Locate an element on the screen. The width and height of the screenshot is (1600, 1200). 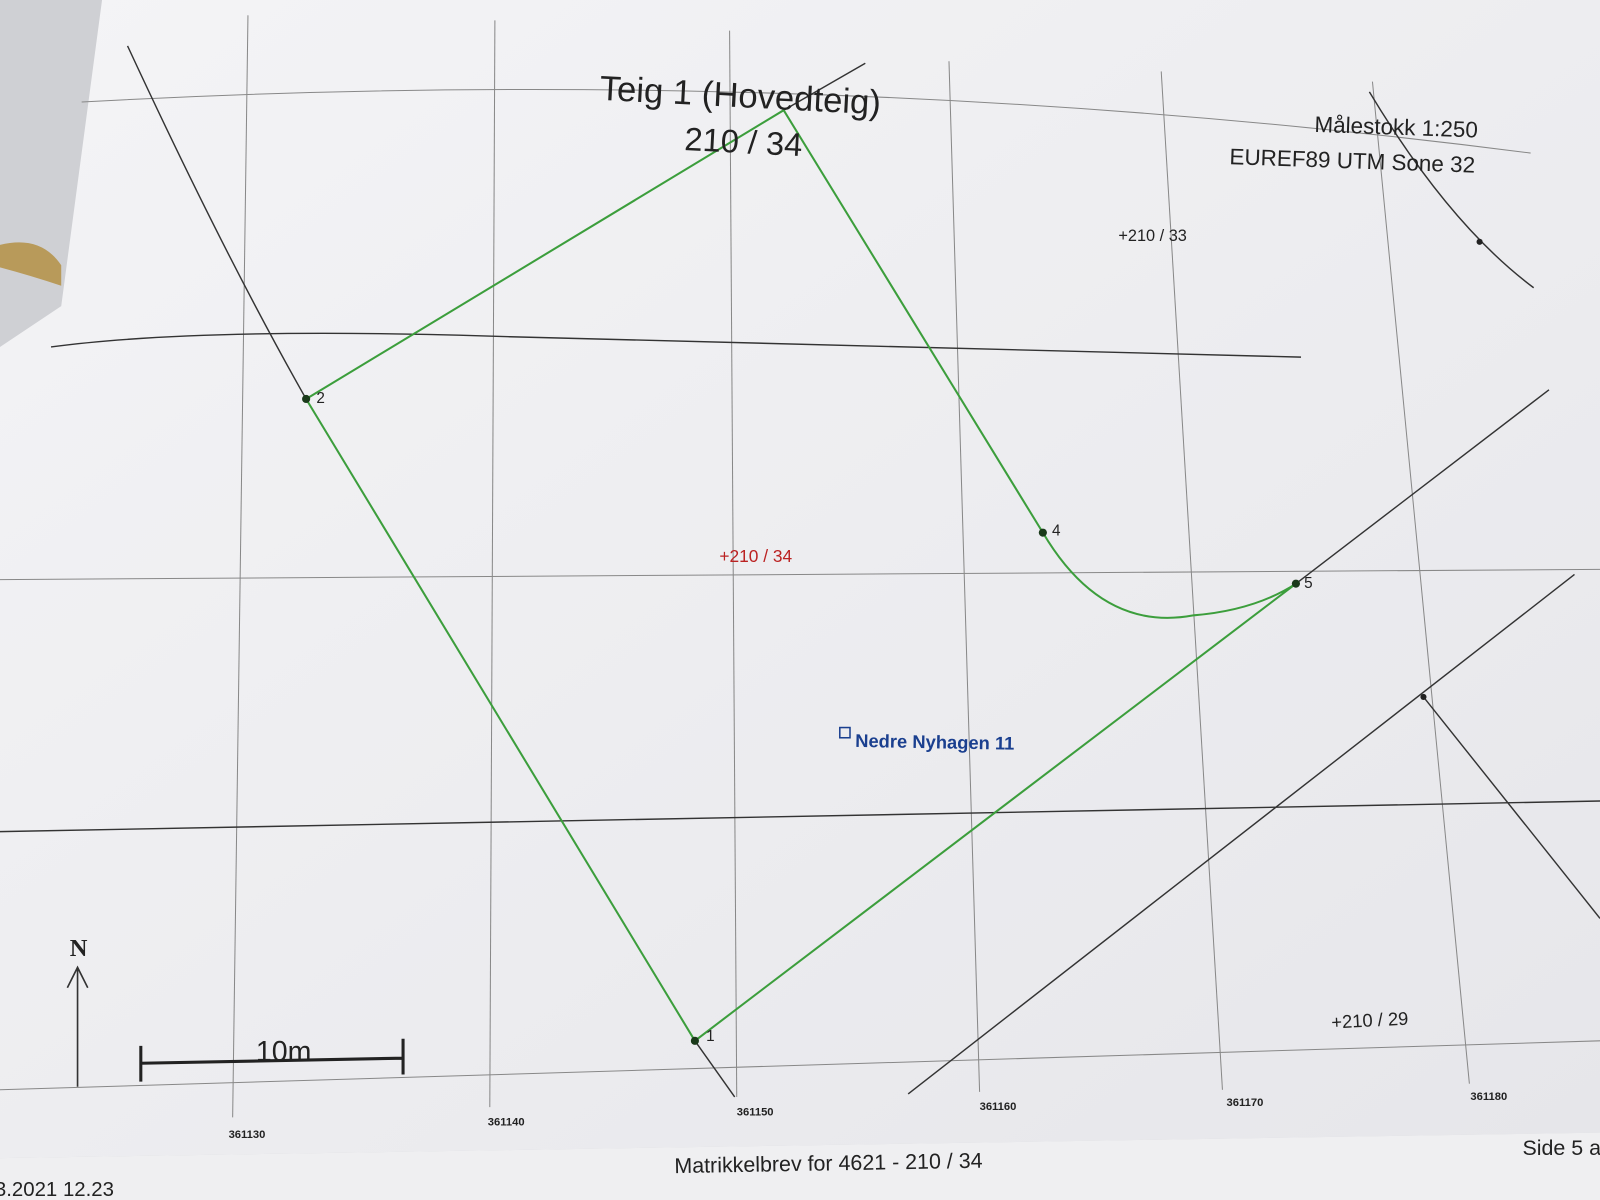
scale-bar-label: 10m is located at coordinates (284, 1052).